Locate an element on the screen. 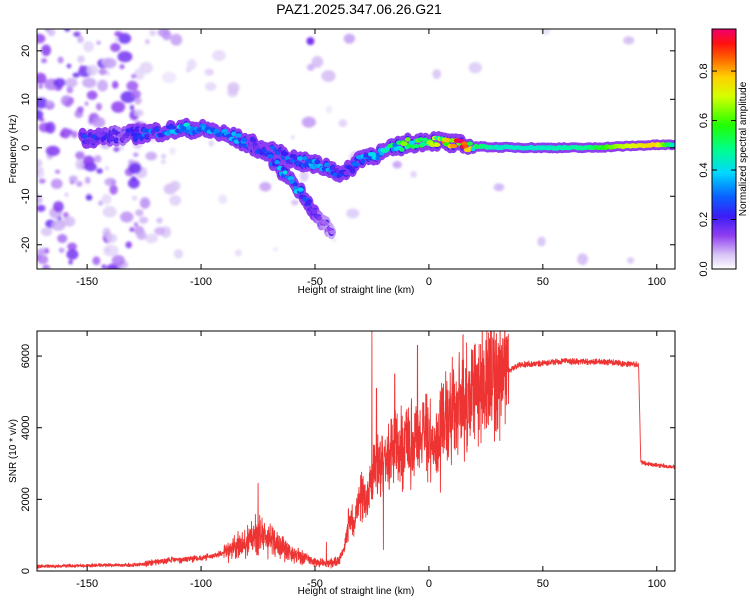 The height and width of the screenshot is (600, 750). spec-ytick-label: 20 is located at coordinates (26, 51).